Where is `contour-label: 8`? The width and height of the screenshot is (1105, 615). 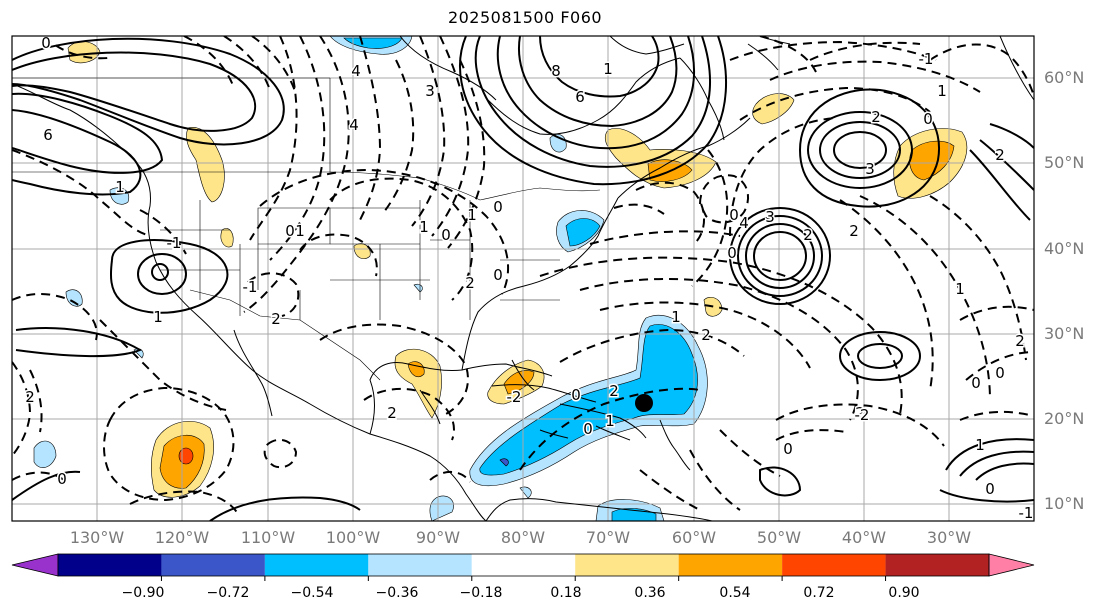 contour-label: 8 is located at coordinates (556, 71).